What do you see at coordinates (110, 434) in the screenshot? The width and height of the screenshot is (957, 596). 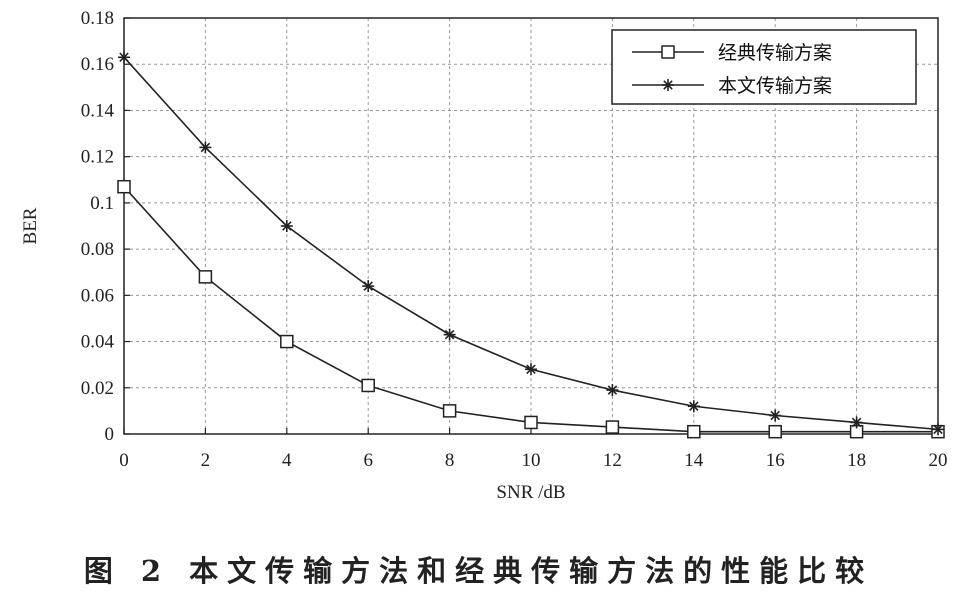 I see `y-tick-label: 0` at bounding box center [110, 434].